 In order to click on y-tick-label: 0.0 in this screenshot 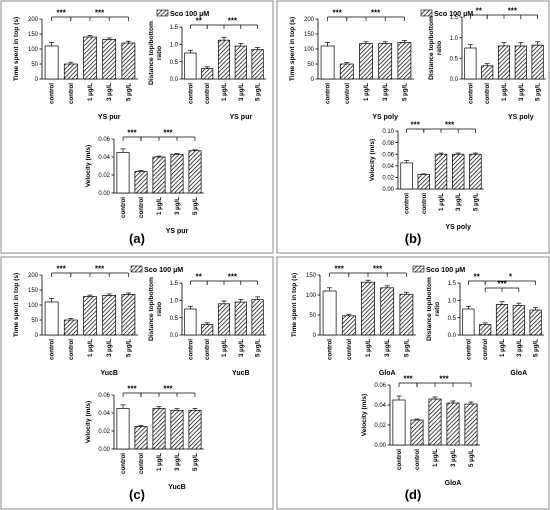, I will do `click(174, 336)`.